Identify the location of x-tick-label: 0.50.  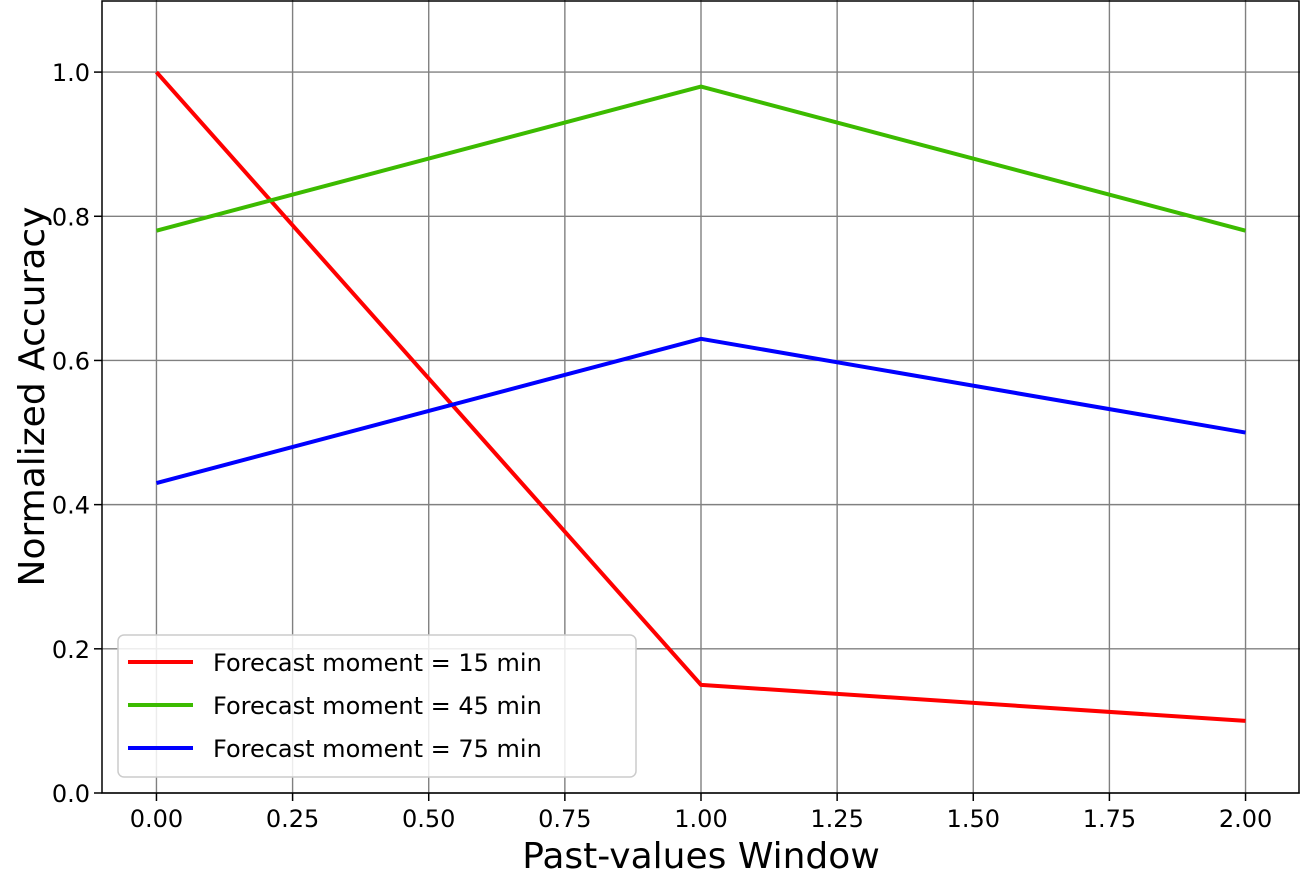
(428, 819).